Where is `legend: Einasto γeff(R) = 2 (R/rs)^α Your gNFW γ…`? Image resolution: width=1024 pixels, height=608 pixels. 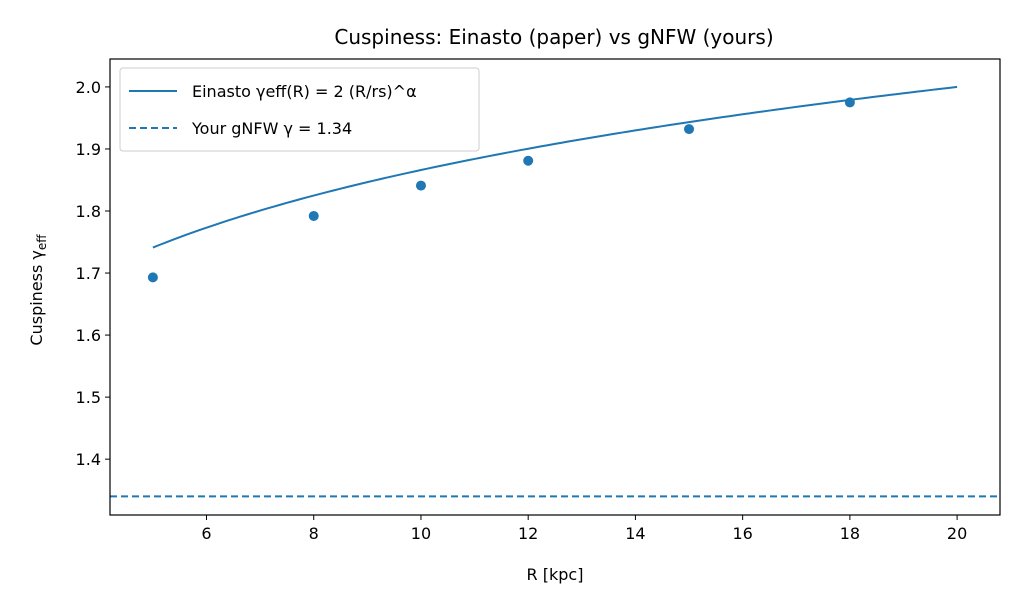 legend: Einasto γeff(R) = 2 (R/rs)^α Your gNFW γ… is located at coordinates (299, 109).